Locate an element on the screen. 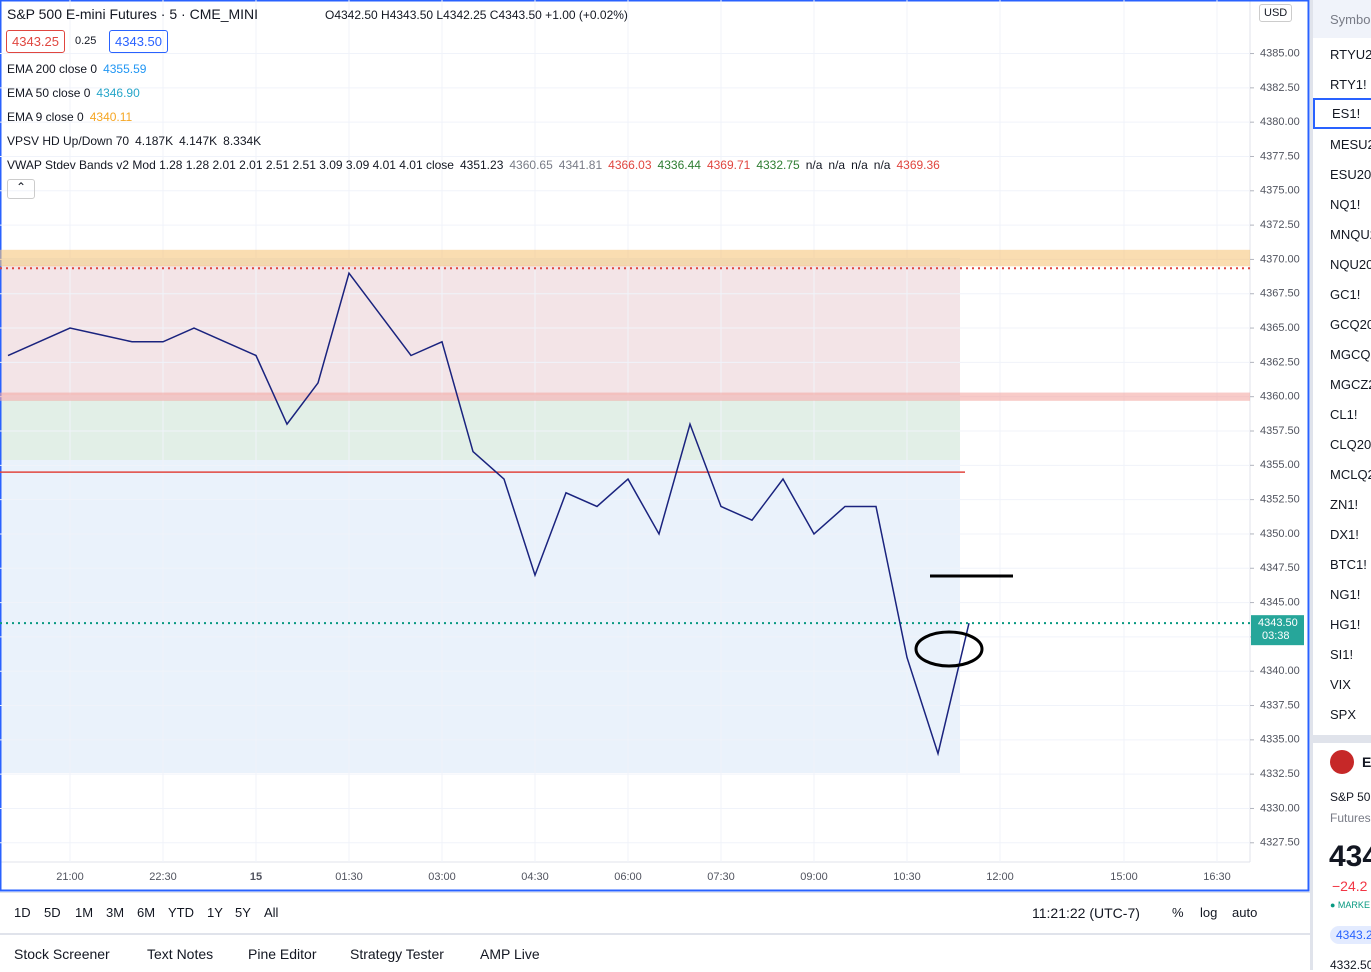 The width and height of the screenshot is (1371, 972). y-tick-label: 4340.00 is located at coordinates (1280, 671).